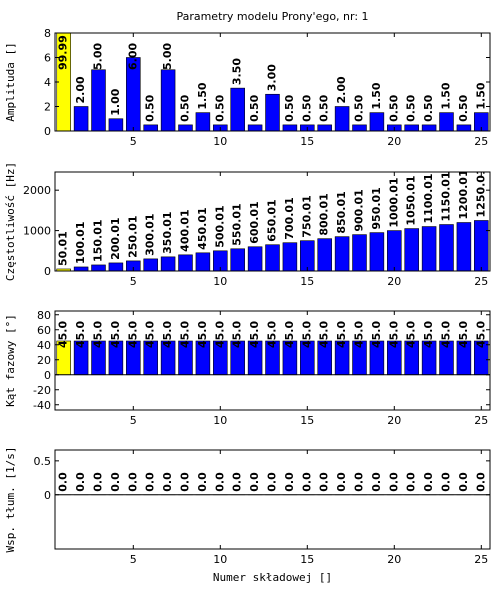  Describe the element at coordinates (132, 236) in the screenshot. I see `value-label: 250.01` at that location.